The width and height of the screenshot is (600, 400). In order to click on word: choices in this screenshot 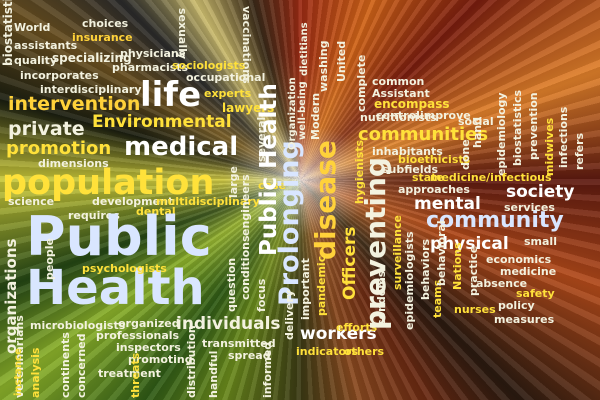, I will do `click(105, 23)`.